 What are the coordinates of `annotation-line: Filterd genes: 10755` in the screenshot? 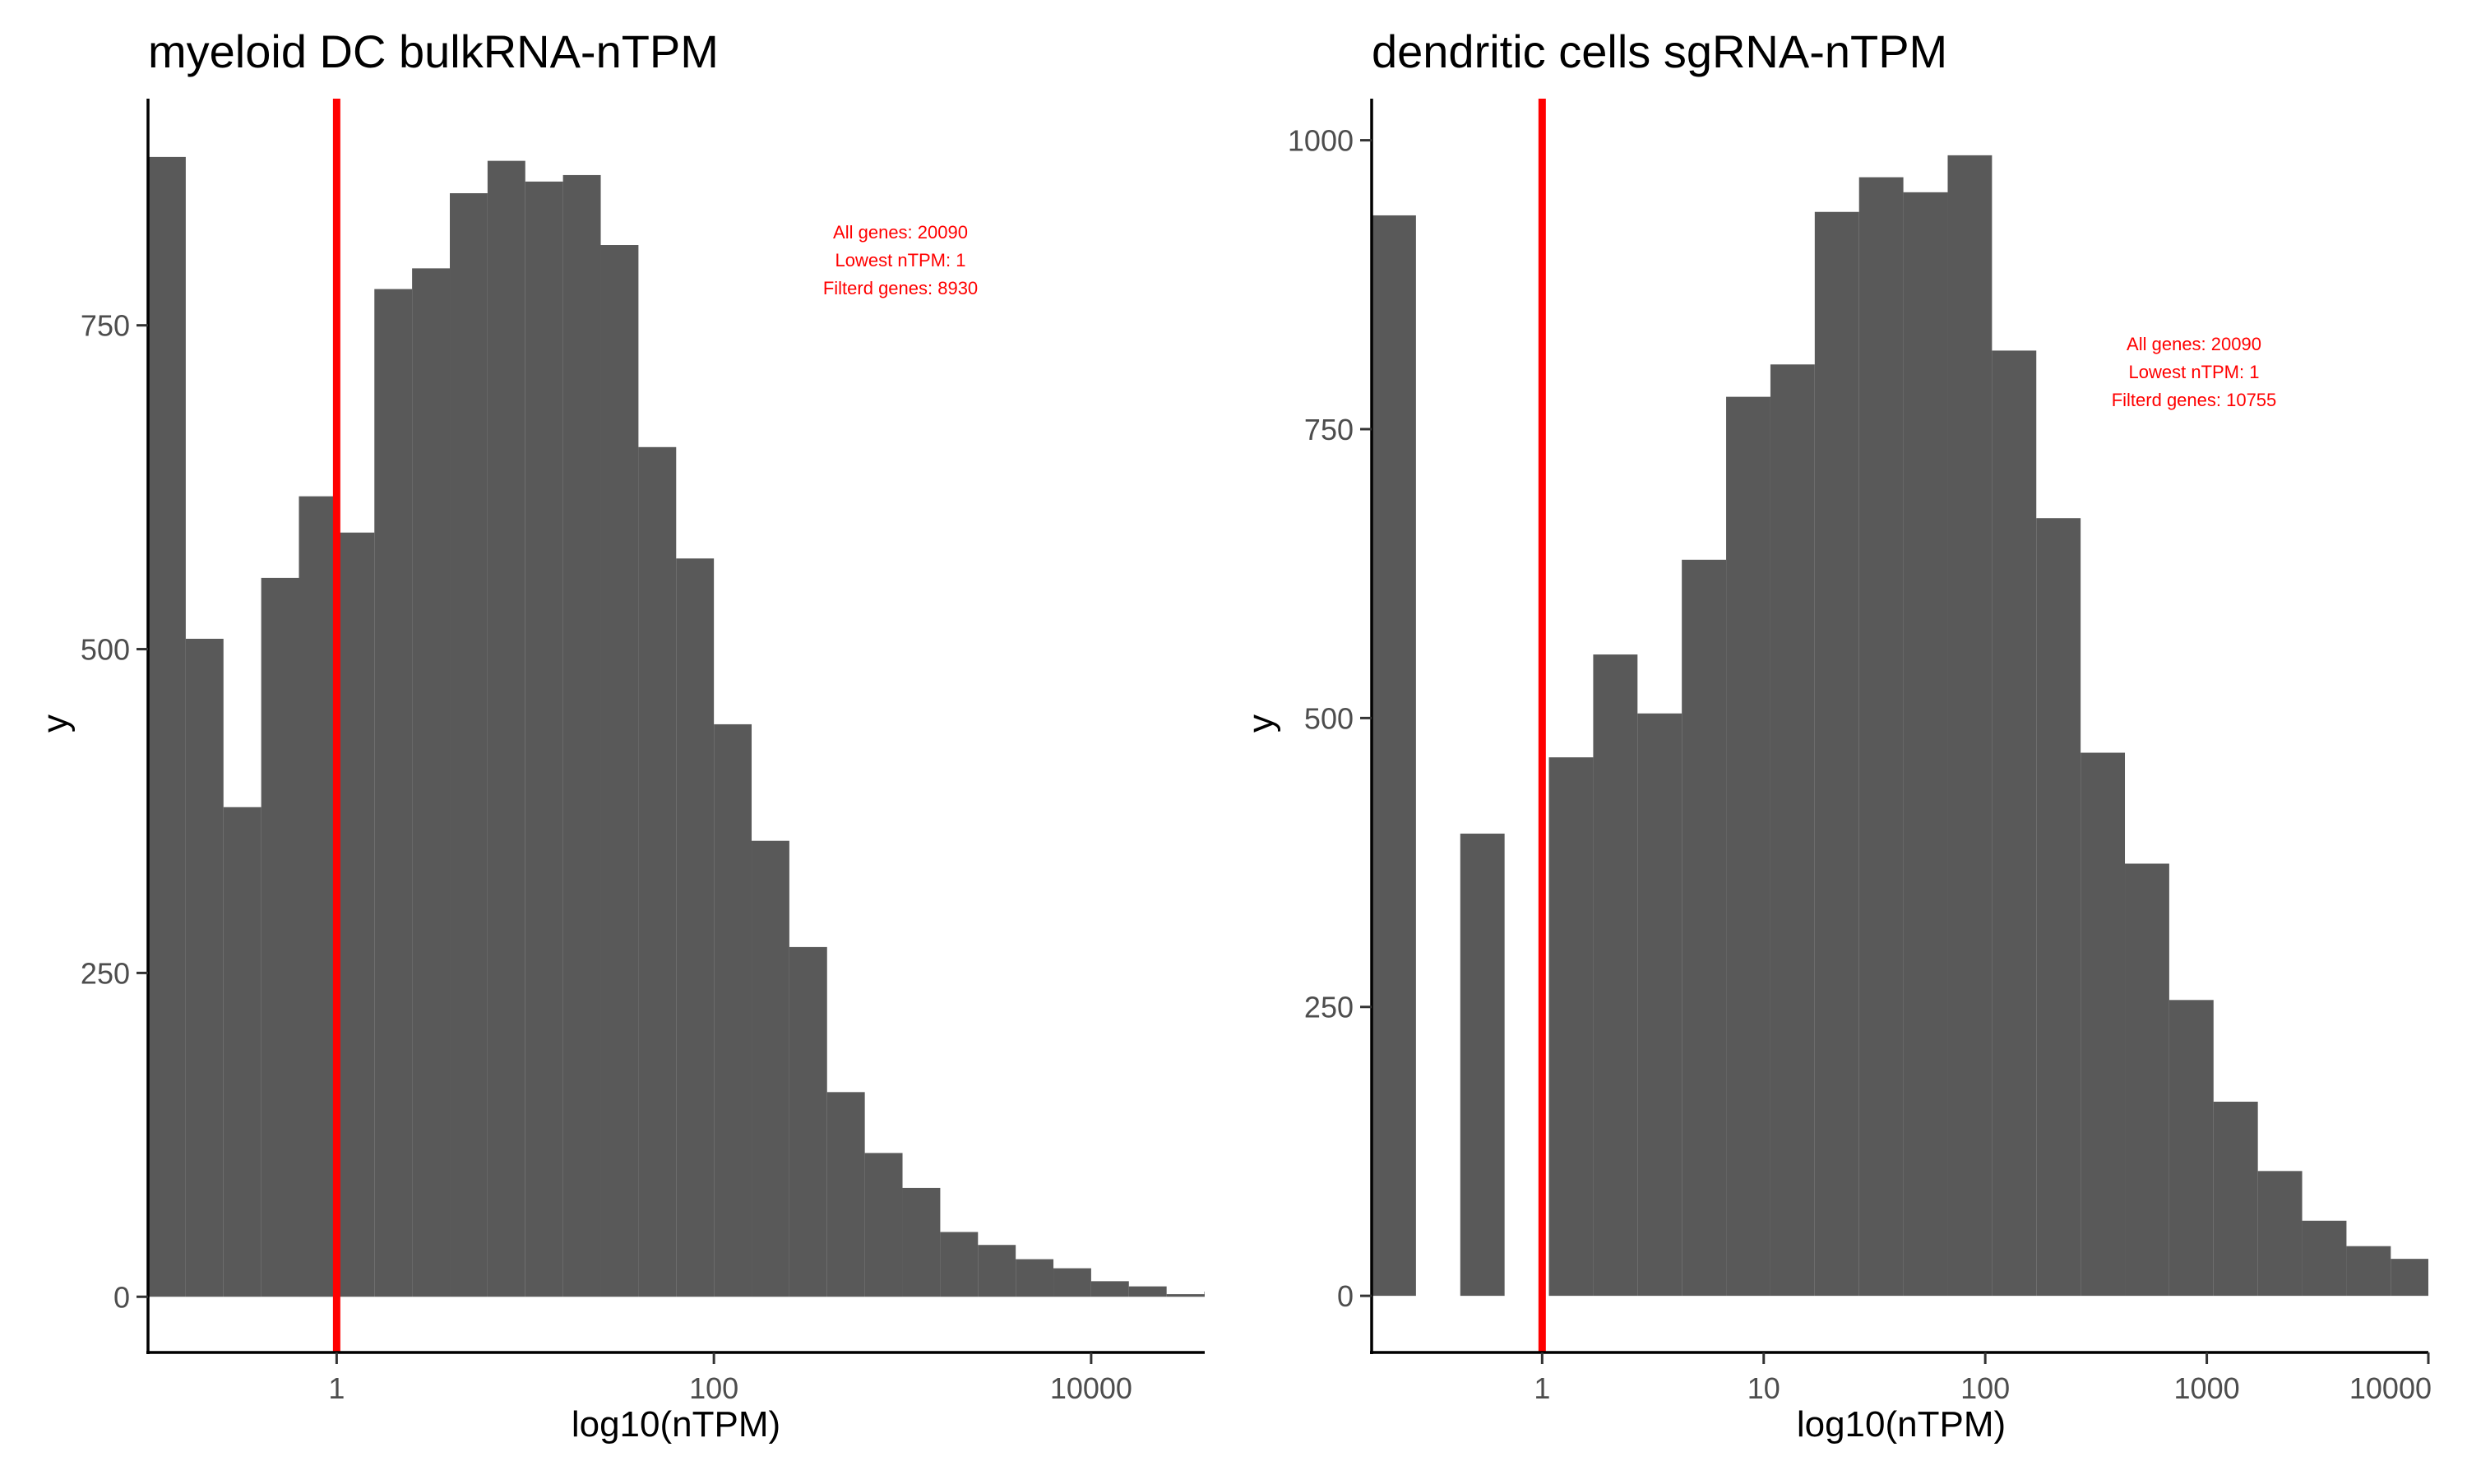 It's located at (2194, 400).